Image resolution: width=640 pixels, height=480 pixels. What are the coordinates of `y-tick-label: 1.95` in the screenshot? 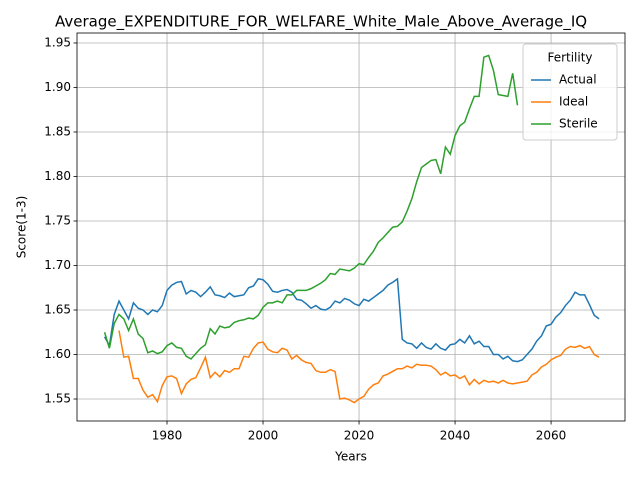 It's located at (57, 42).